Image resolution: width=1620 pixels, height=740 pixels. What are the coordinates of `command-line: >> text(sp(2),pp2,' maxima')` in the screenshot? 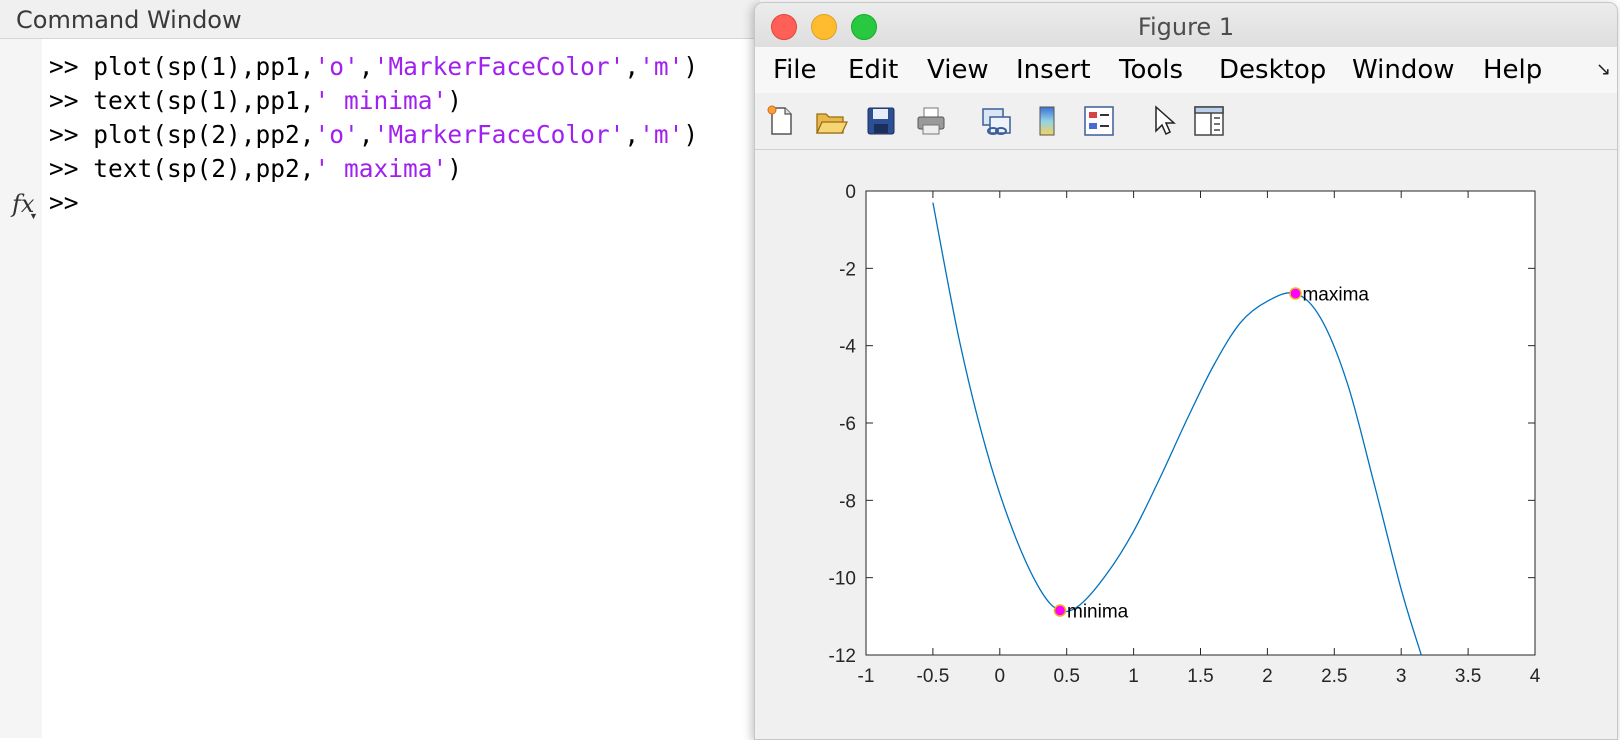 It's located at (409, 169).